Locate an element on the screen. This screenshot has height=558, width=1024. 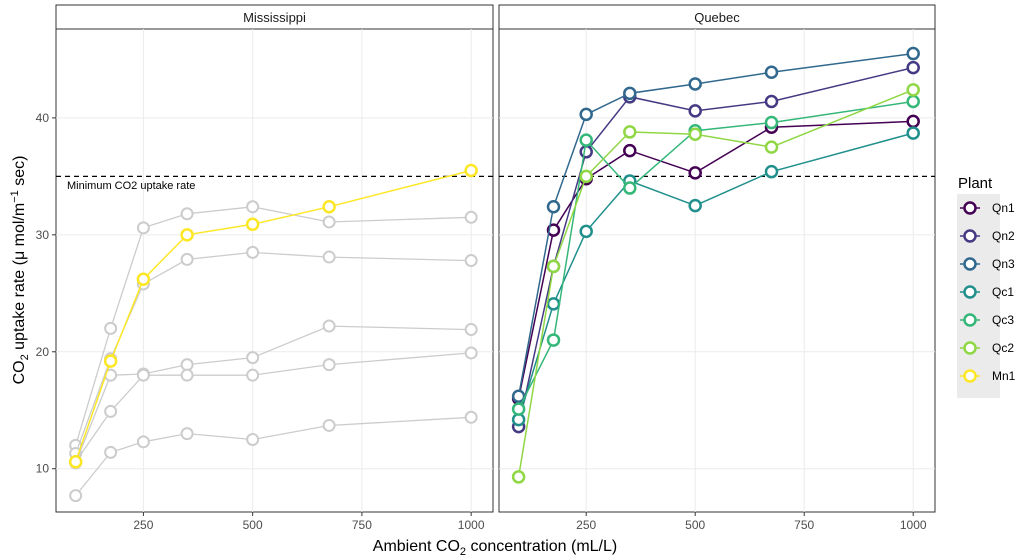
x-axis-title: Ambient CO2 concentration (mL/L) is located at coordinates (495, 548).